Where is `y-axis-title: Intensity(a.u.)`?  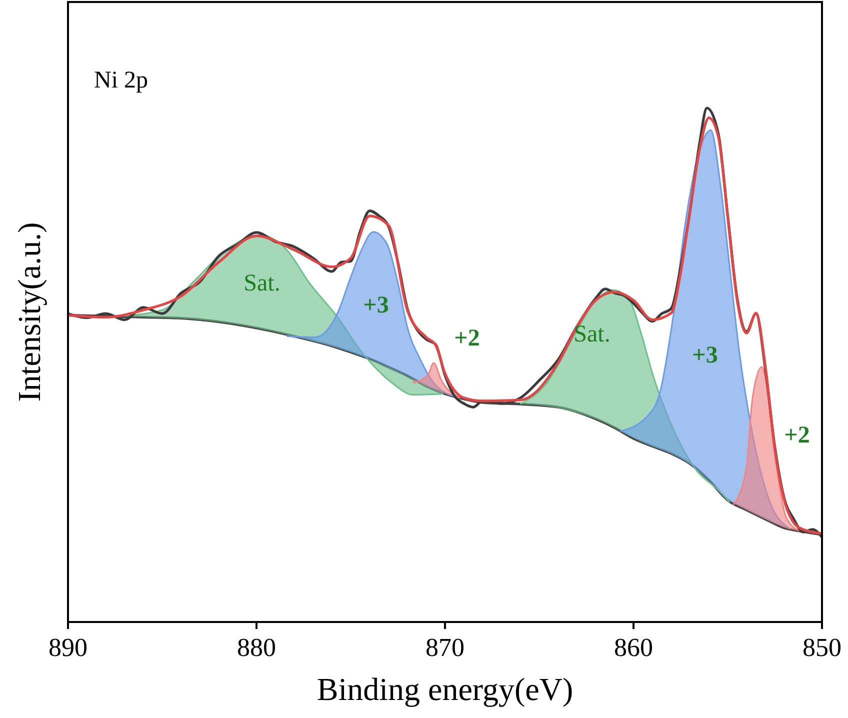
y-axis-title: Intensity(a.u.) is located at coordinates (29, 312).